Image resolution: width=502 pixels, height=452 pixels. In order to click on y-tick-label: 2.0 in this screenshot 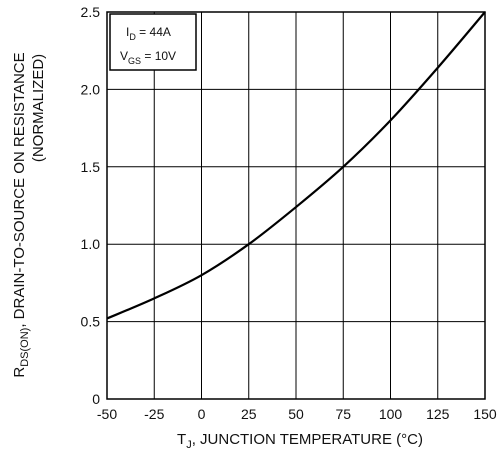, I will do `click(91, 89)`.